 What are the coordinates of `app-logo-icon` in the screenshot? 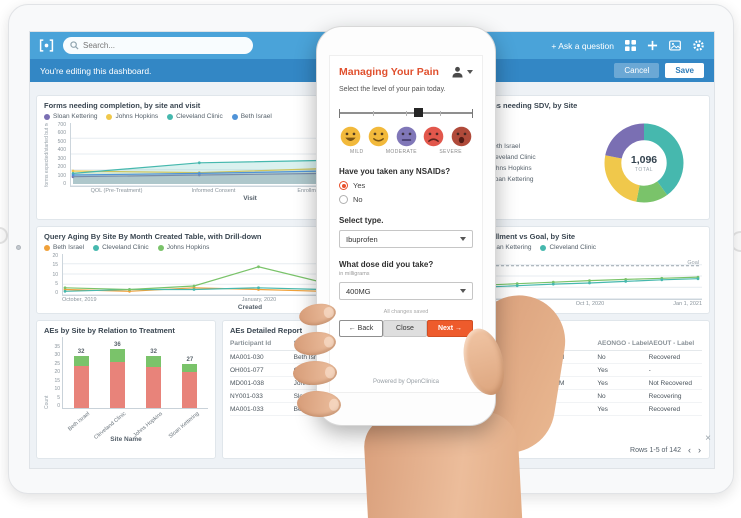 It's located at (46, 45).